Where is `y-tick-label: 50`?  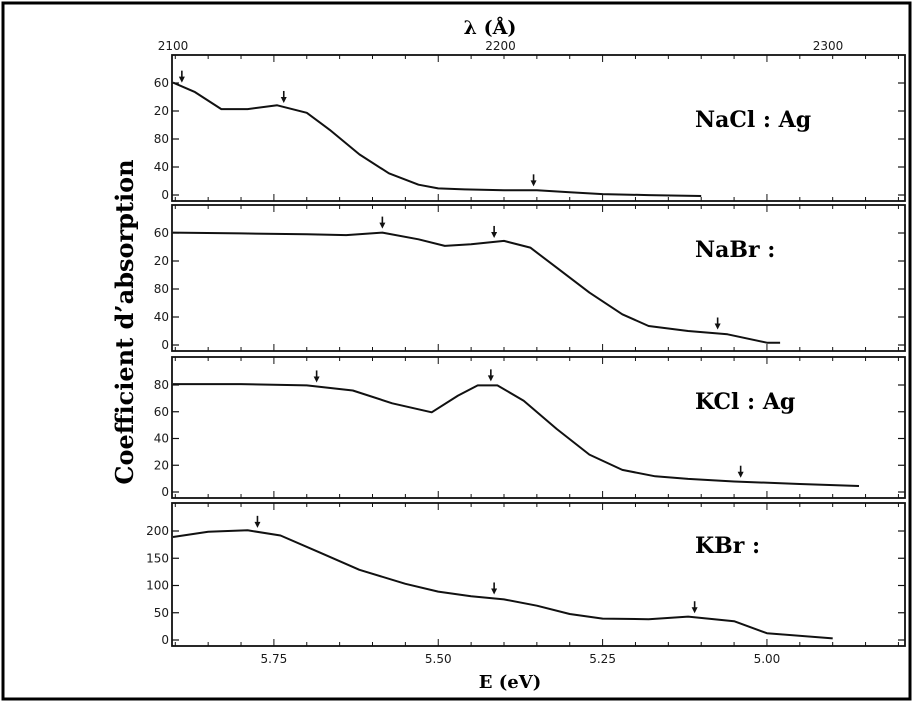 y-tick-label: 50 is located at coordinates (161, 613).